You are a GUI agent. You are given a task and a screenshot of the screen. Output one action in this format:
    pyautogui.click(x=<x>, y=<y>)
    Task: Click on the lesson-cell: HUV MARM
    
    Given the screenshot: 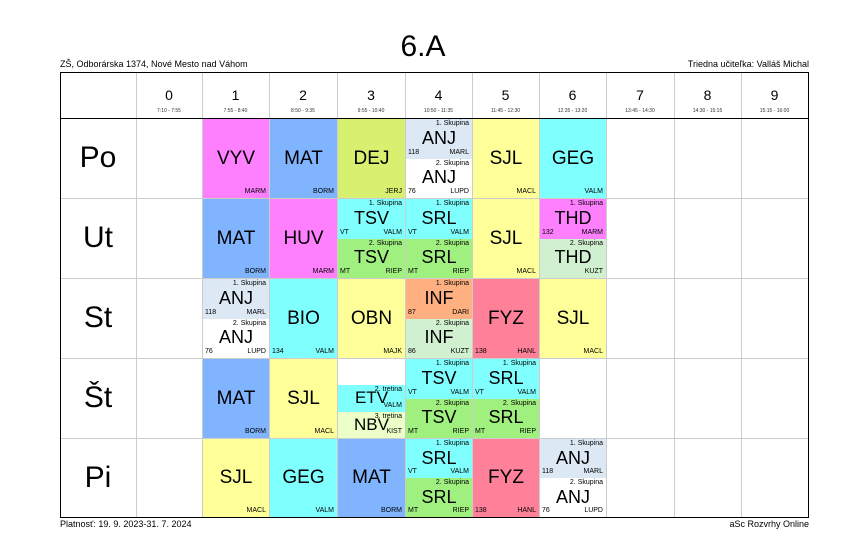 What is the action you would take?
    pyautogui.click(x=303, y=238)
    